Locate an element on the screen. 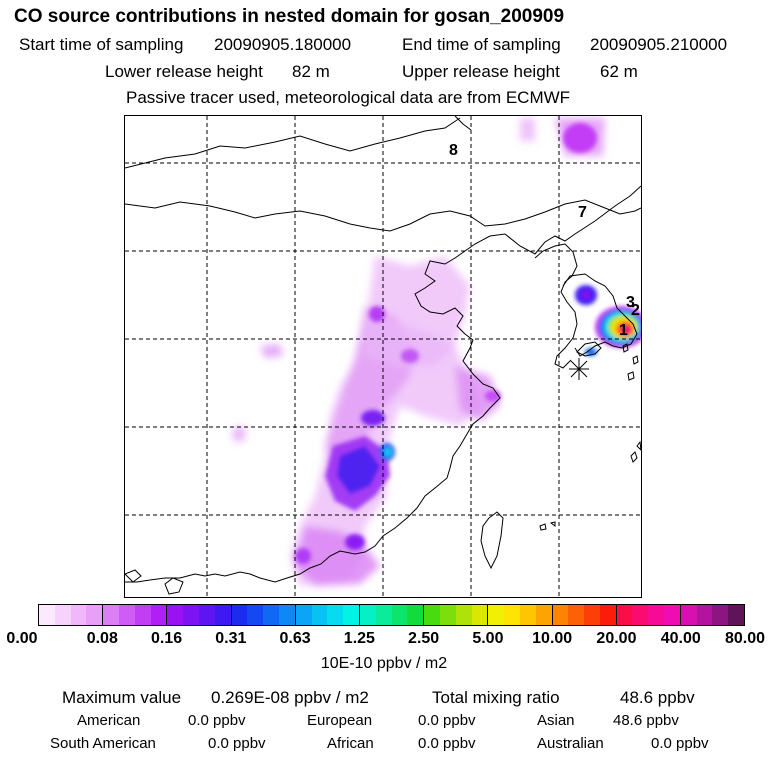  colorbar-tick-label: 0.31 is located at coordinates (231, 638).